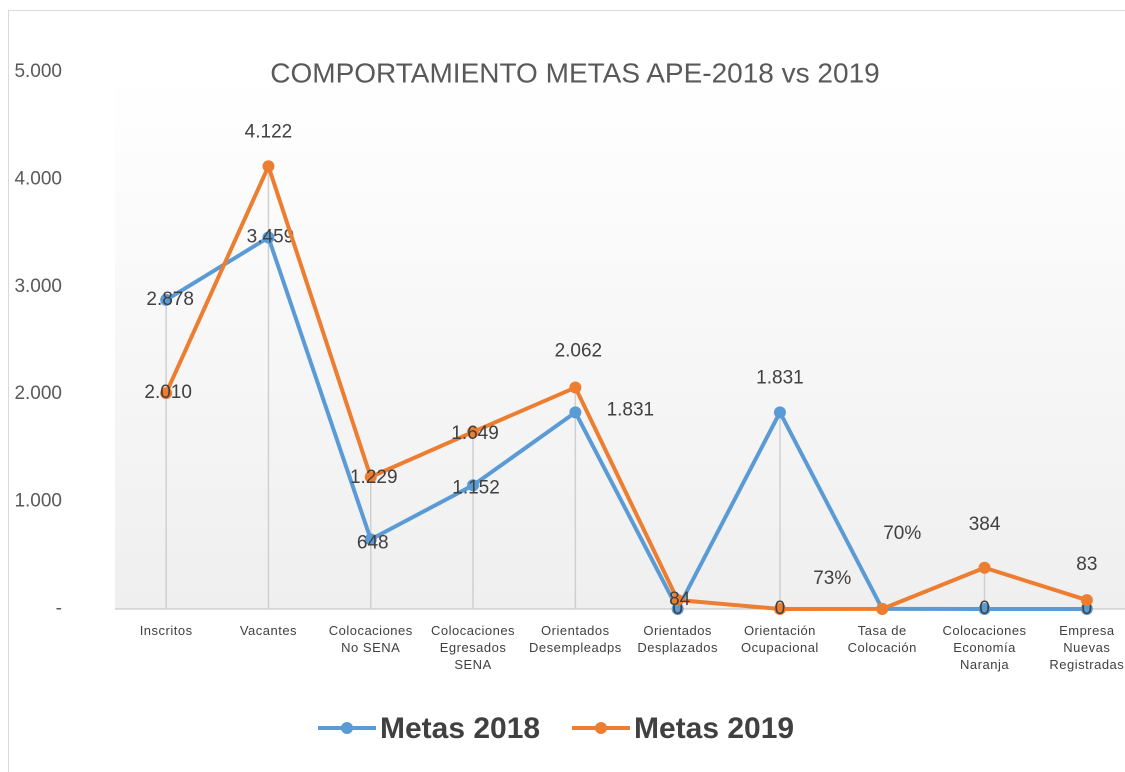 The width and height of the screenshot is (1125, 772). I want to click on legend-label: Metas 2018, so click(460, 728).